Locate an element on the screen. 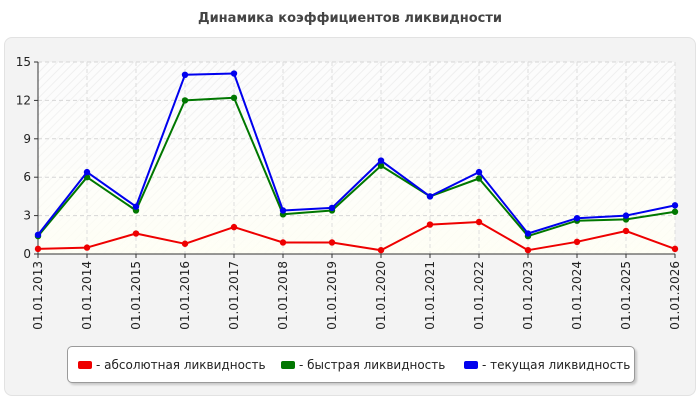 Image resolution: width=700 pixels, height=400 pixels. x-tick-label: 01.01.2017 is located at coordinates (234, 295).